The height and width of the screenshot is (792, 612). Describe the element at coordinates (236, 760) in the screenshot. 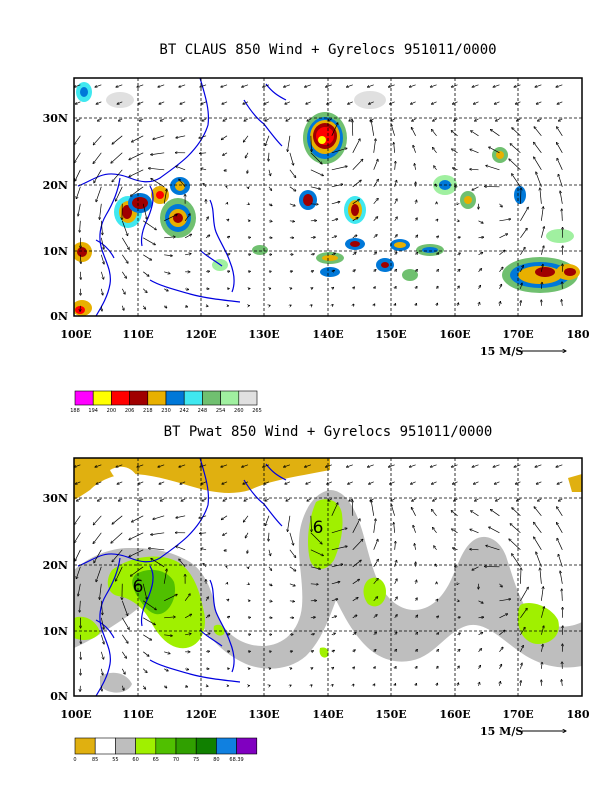

I see `colorbar-label: 68.39` at that location.